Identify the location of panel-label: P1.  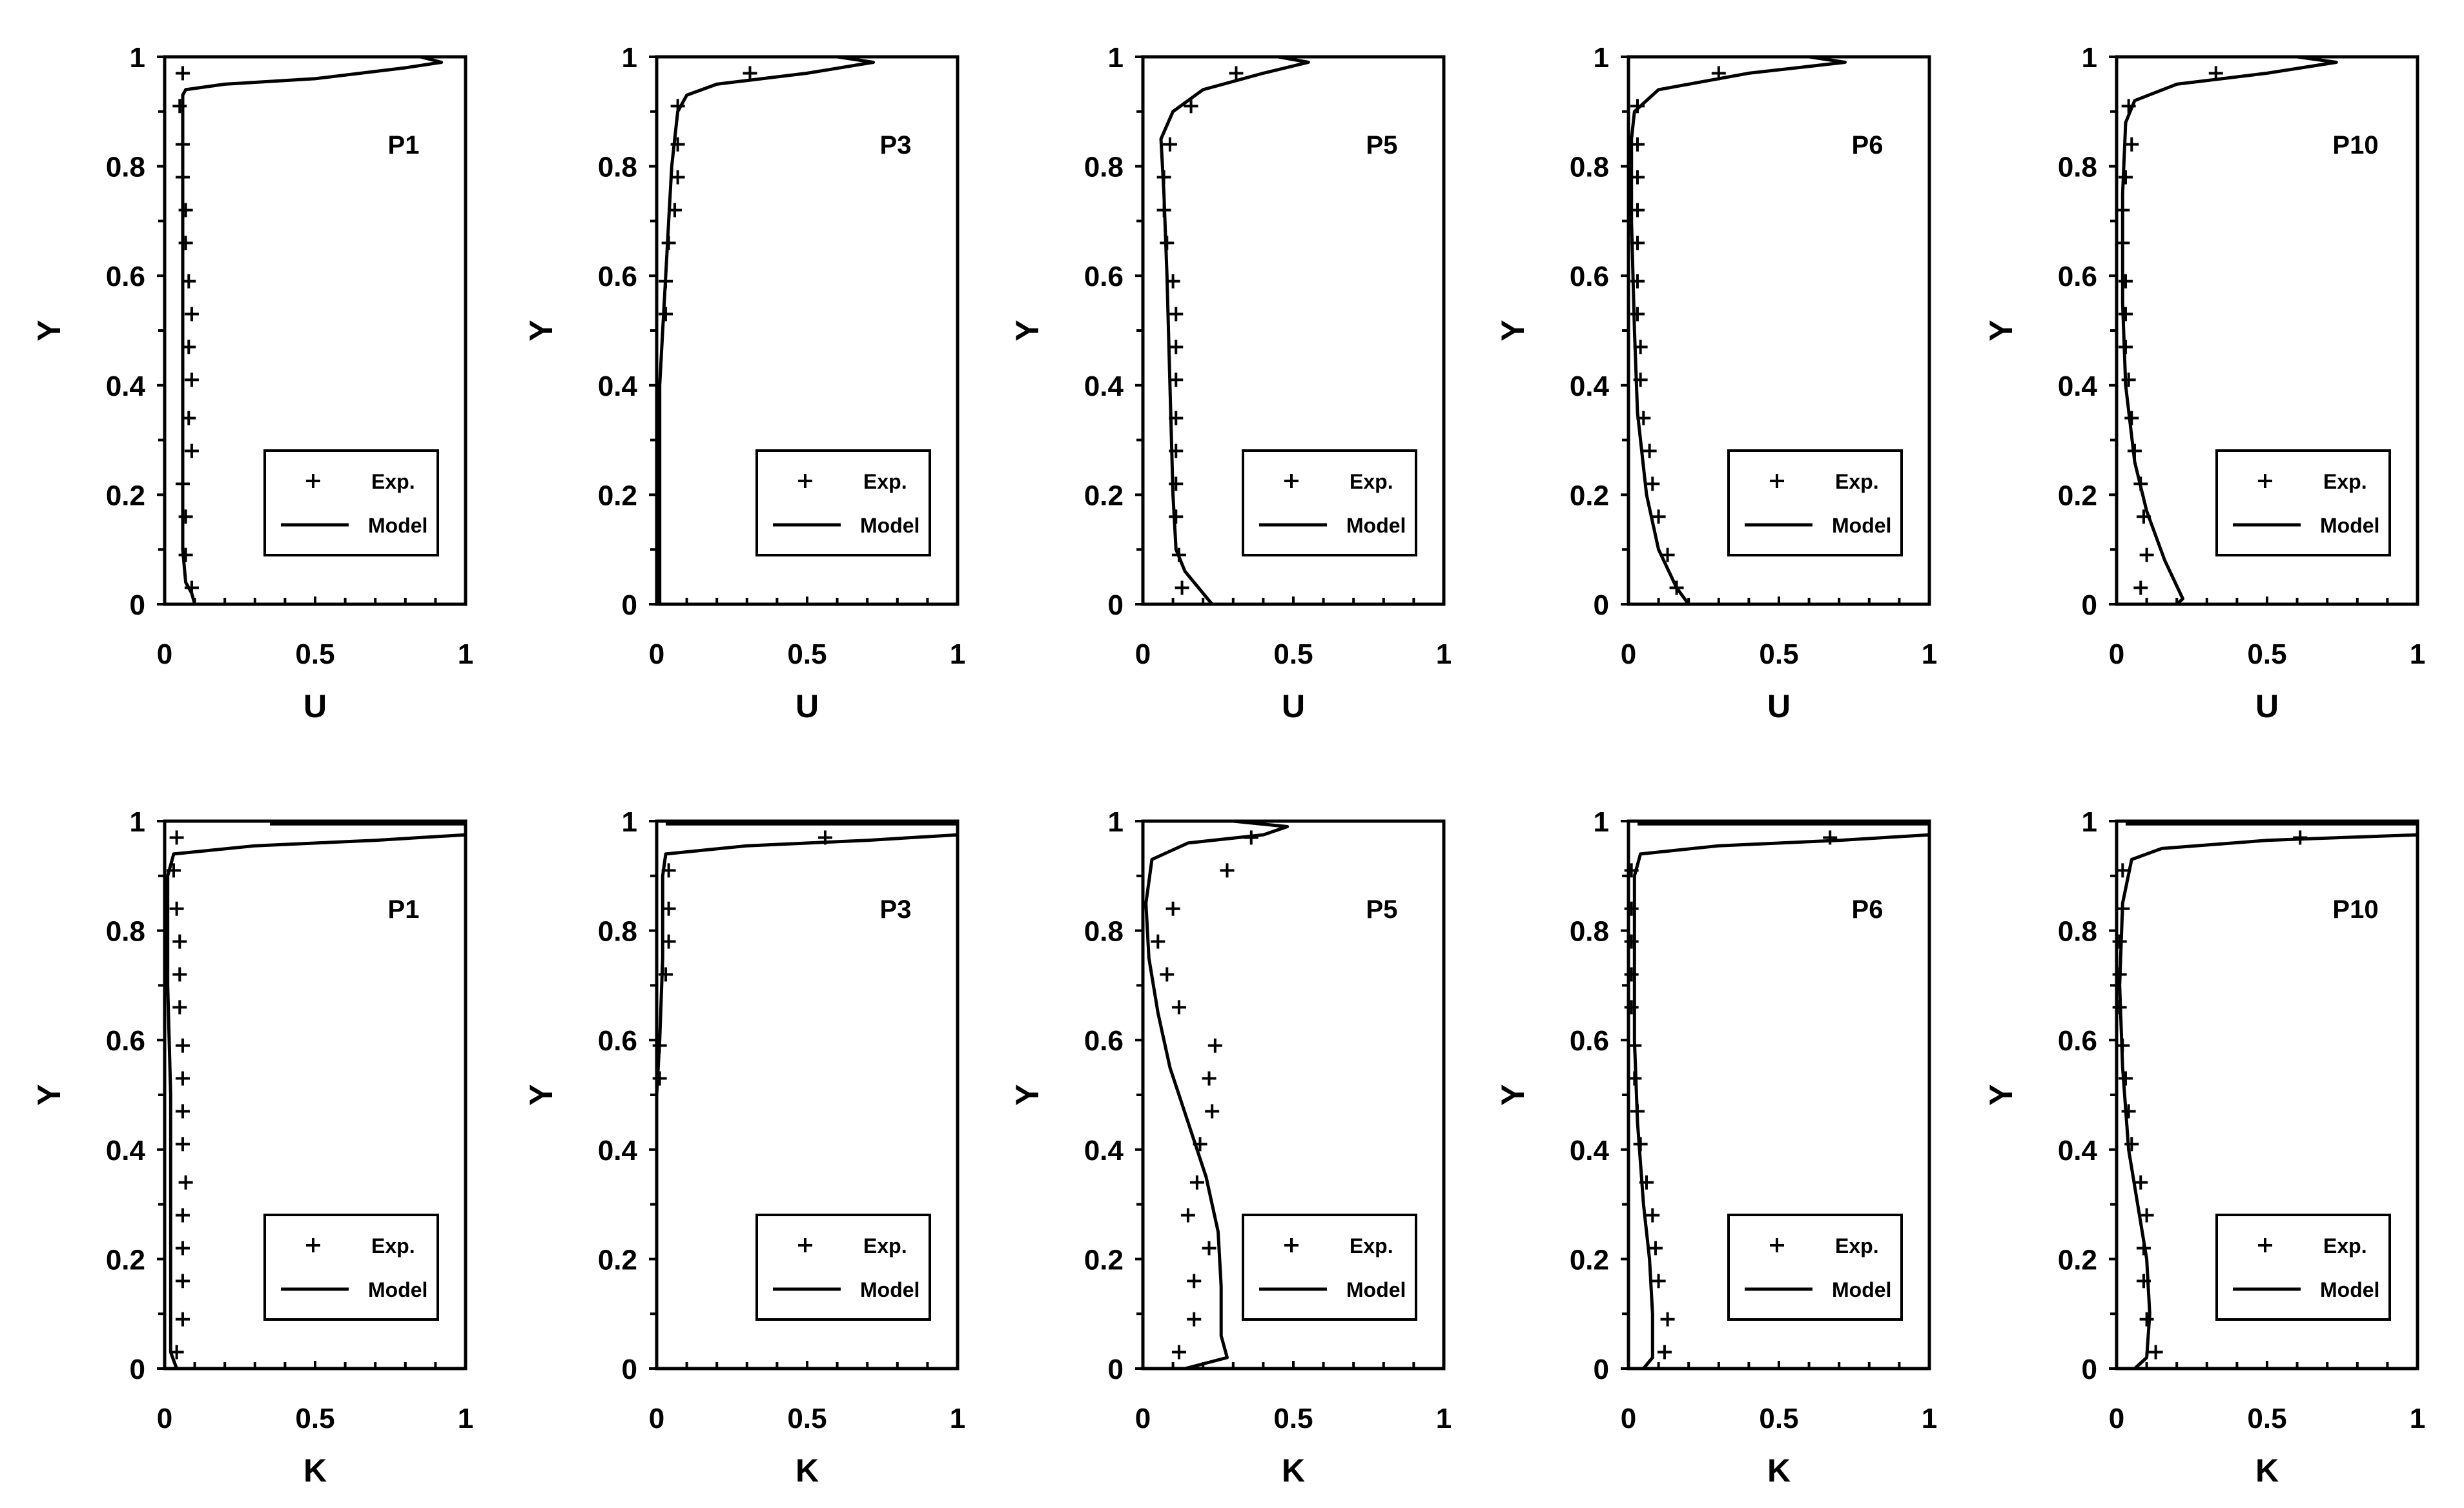
(404, 909).